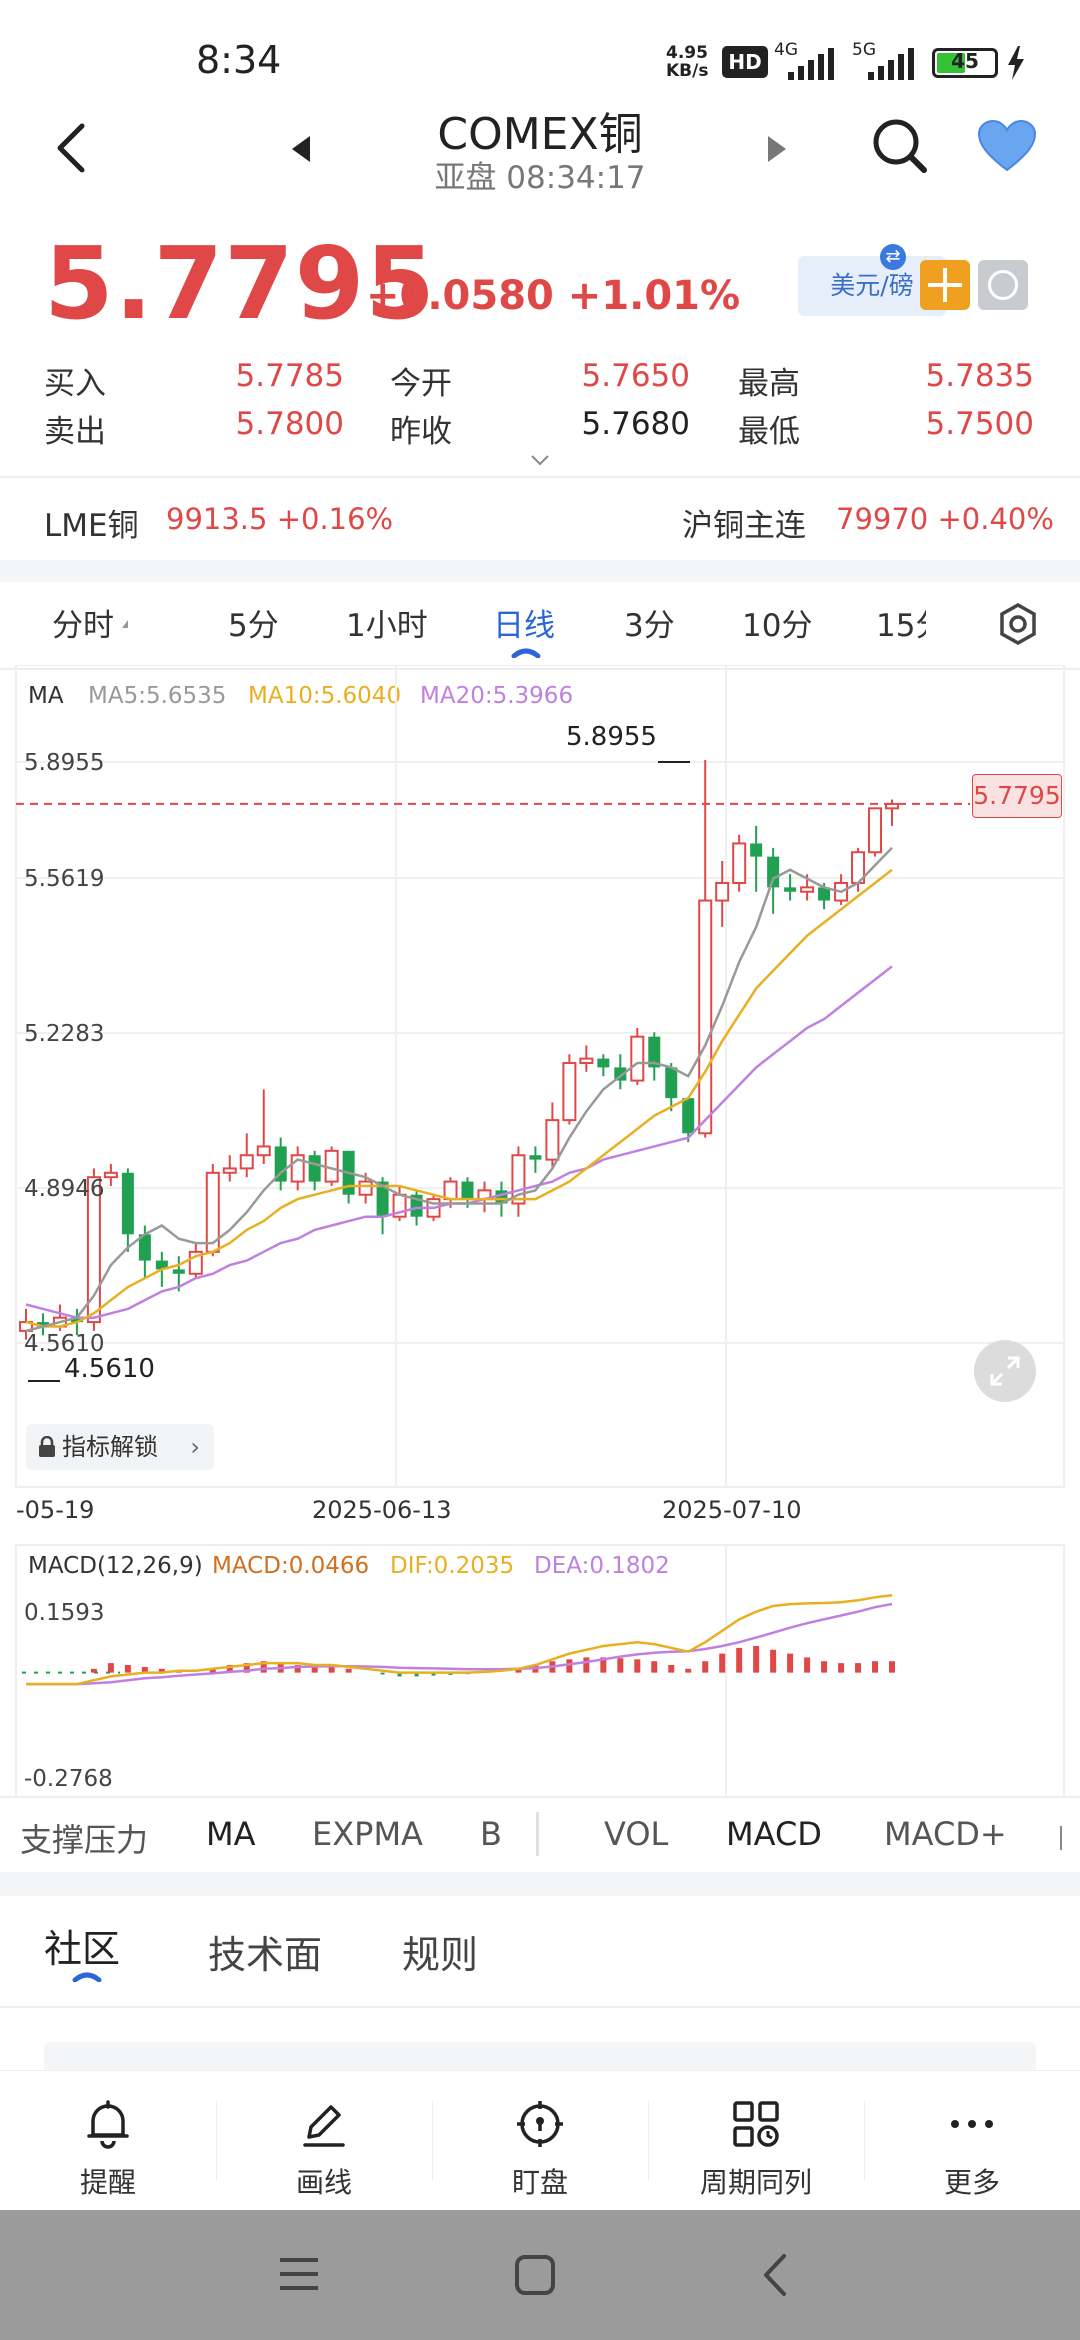 This screenshot has height=2340, width=1080. I want to click on dif-line, so click(459, 1639).